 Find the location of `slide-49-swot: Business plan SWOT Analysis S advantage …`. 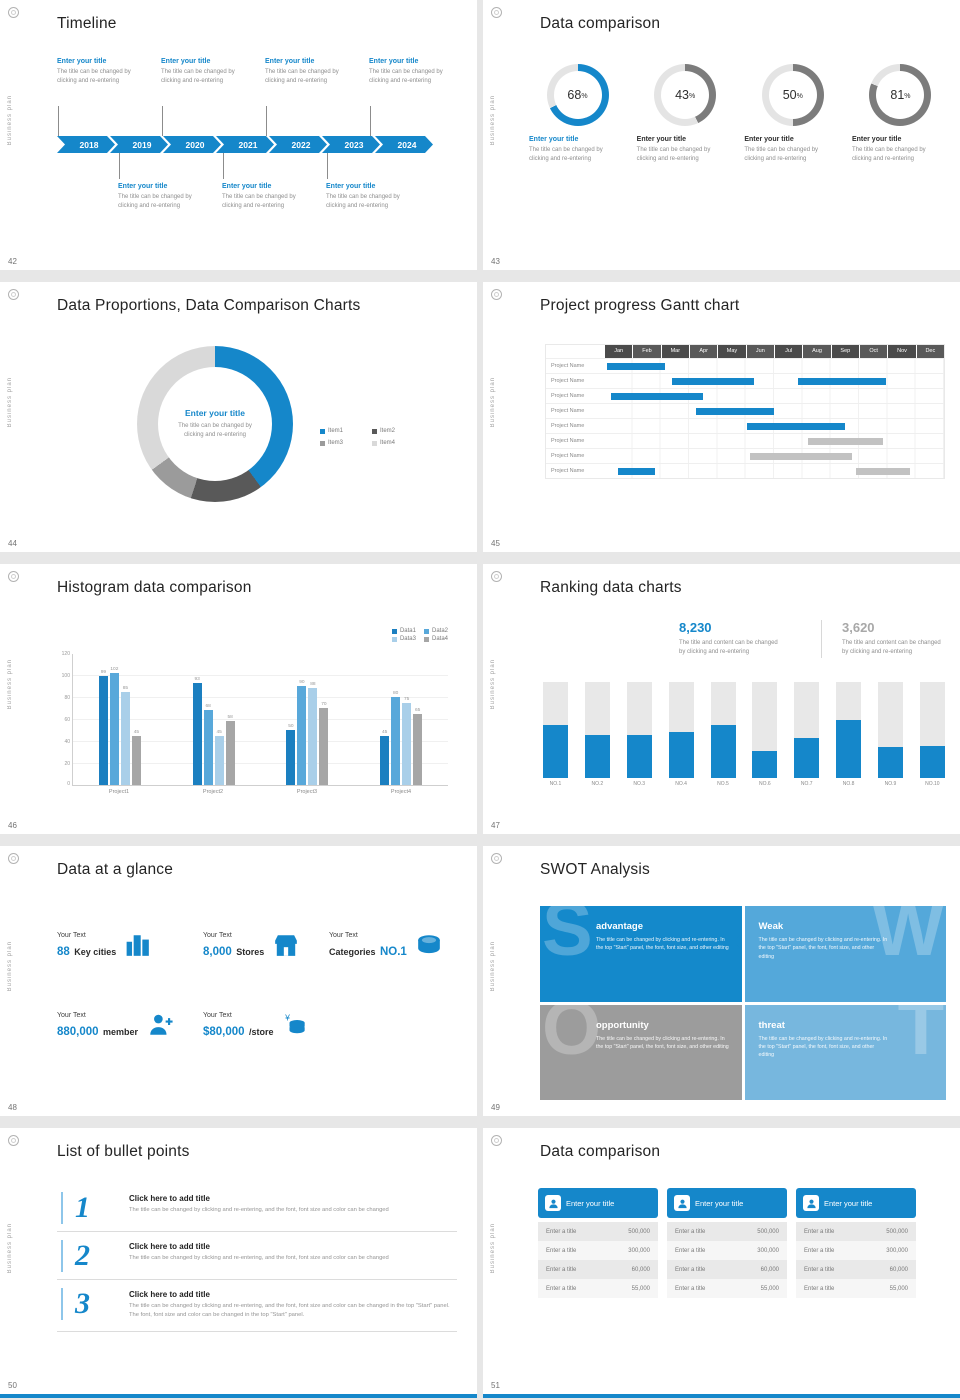

slide-49-swot: Business plan SWOT Analysis S advantage … is located at coordinates (721, 981).